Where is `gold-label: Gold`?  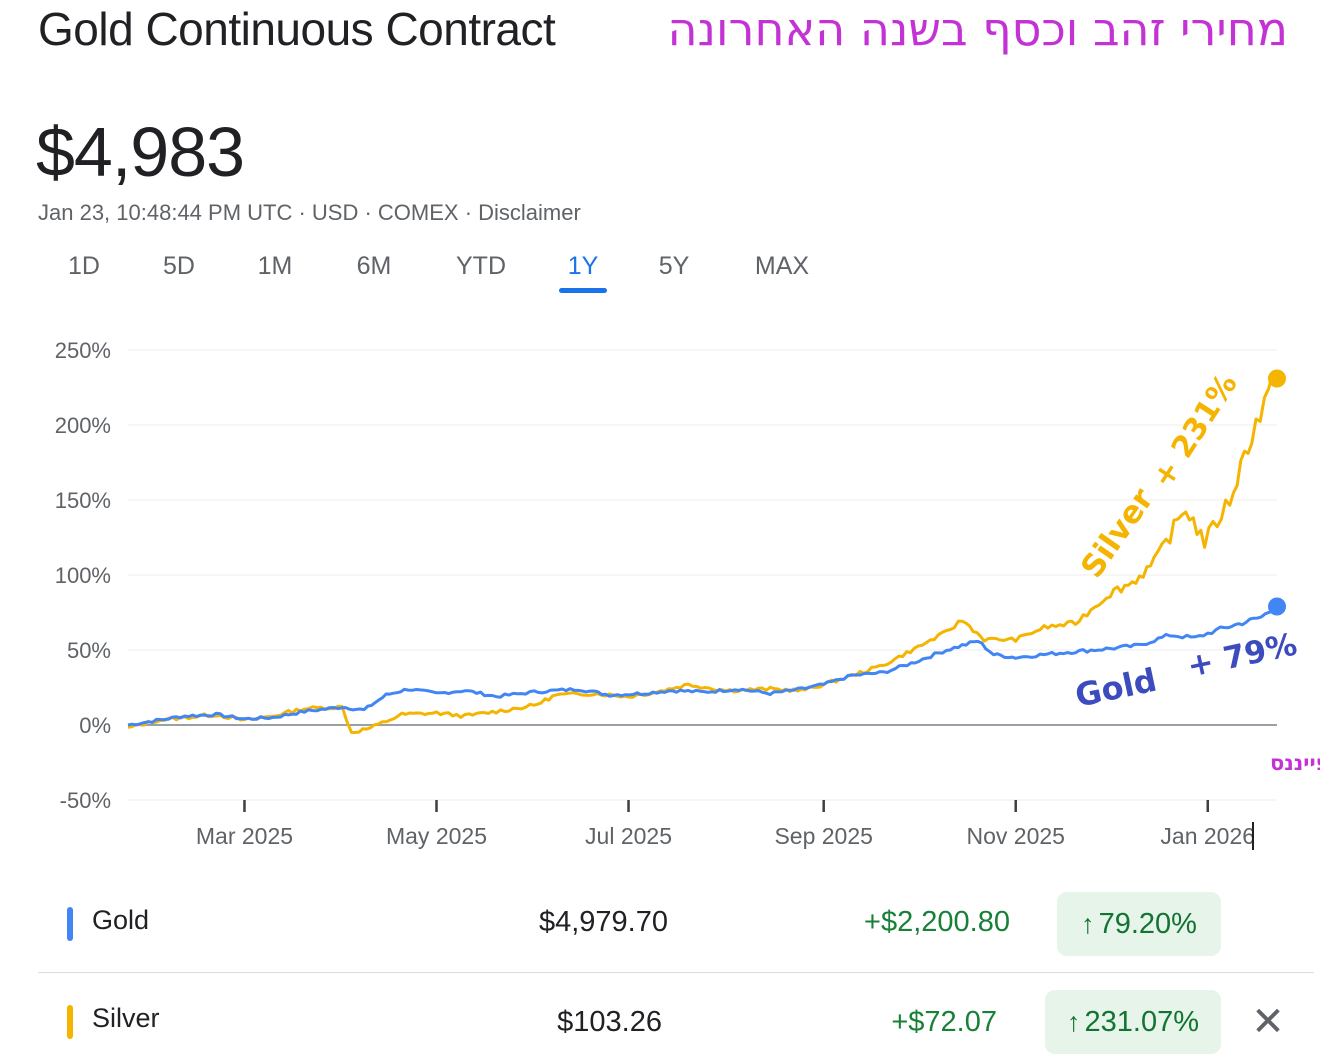 gold-label: Gold is located at coordinates (1116, 688).